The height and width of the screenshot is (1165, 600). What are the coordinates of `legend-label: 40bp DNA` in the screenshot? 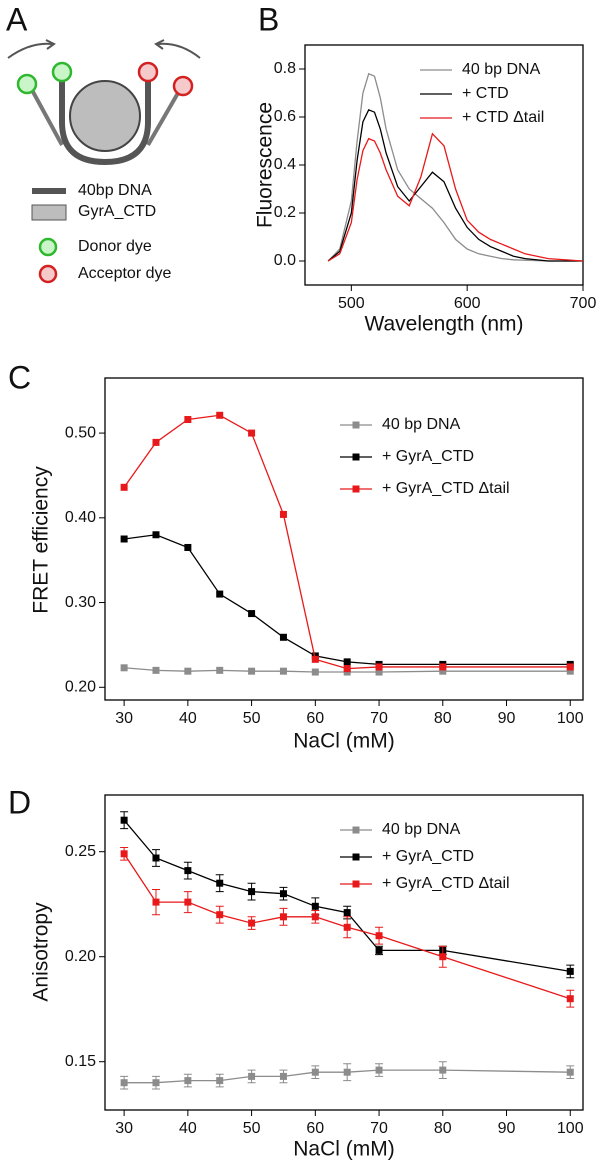 It's located at (115, 190).